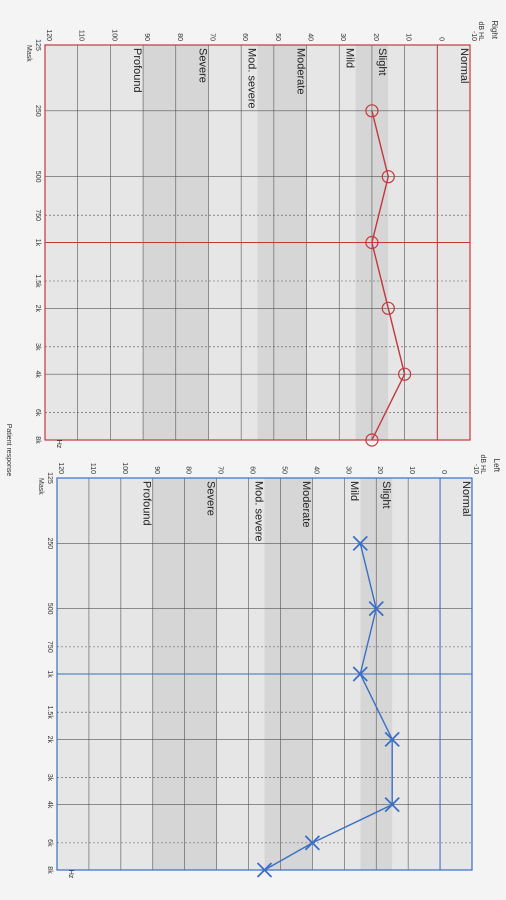 The image size is (506, 900). I want to click on threshold-line, so click(388, 275).